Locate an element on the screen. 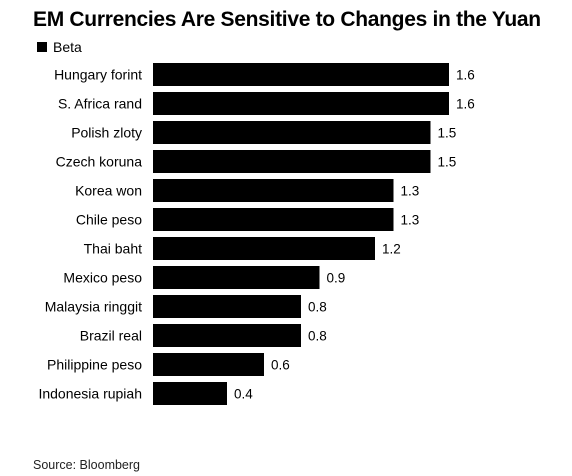  category-label: Malaysia ringgit is located at coordinates (93, 307).